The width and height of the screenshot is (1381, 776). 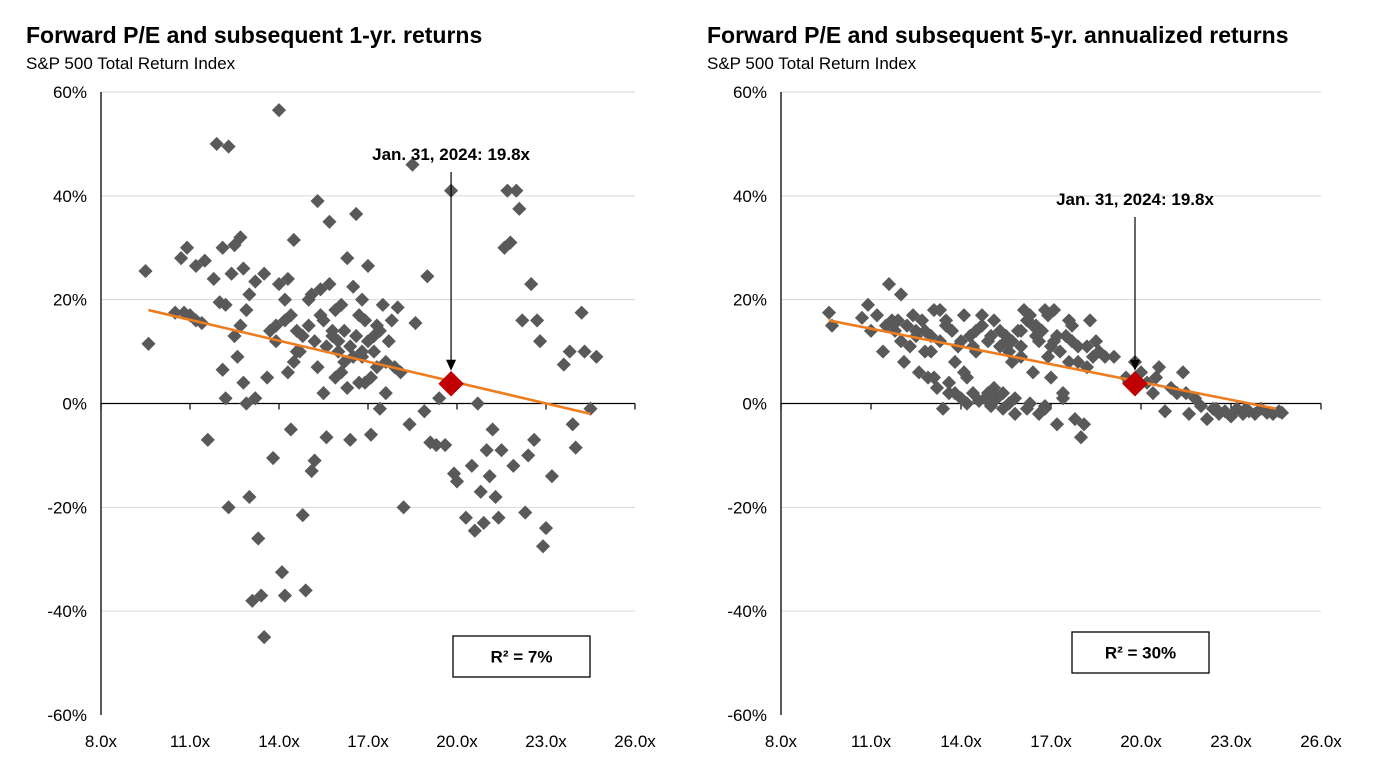 I want to click on annotation-arrowhead, so click(x=1135, y=365).